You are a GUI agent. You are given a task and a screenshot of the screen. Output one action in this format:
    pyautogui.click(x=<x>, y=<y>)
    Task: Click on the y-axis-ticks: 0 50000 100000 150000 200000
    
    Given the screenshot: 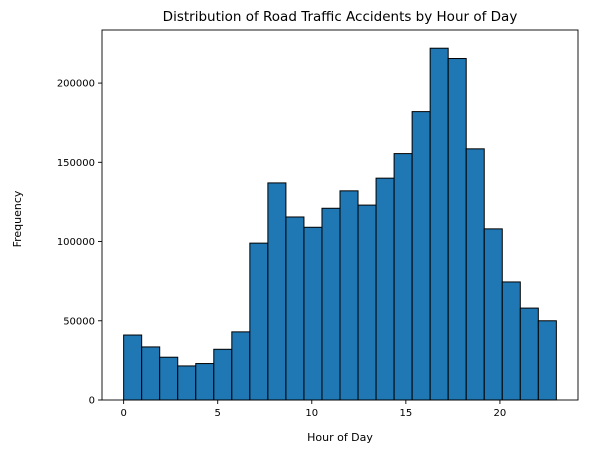 What is the action you would take?
    pyautogui.click(x=79, y=243)
    